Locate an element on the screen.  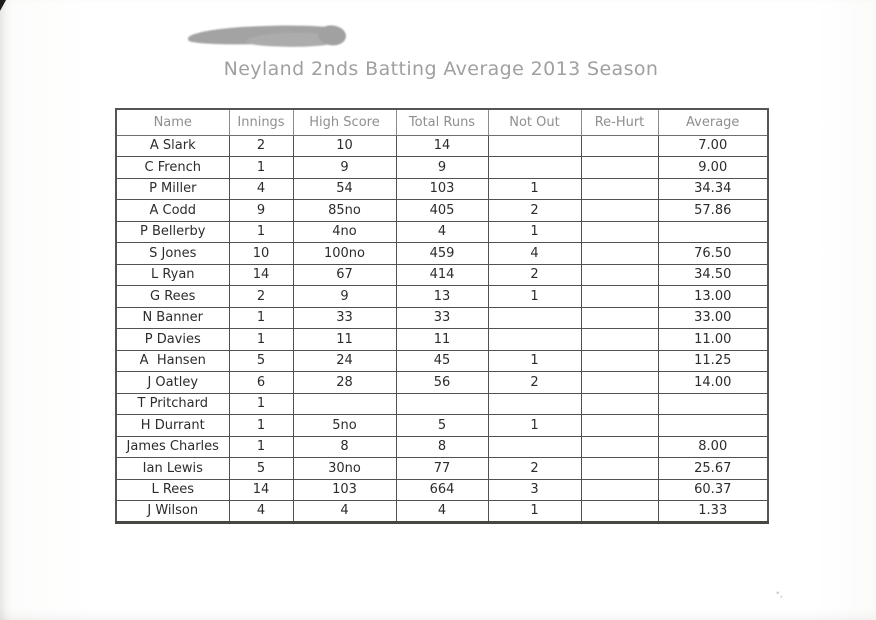
column-header-name: Name is located at coordinates (172, 122).